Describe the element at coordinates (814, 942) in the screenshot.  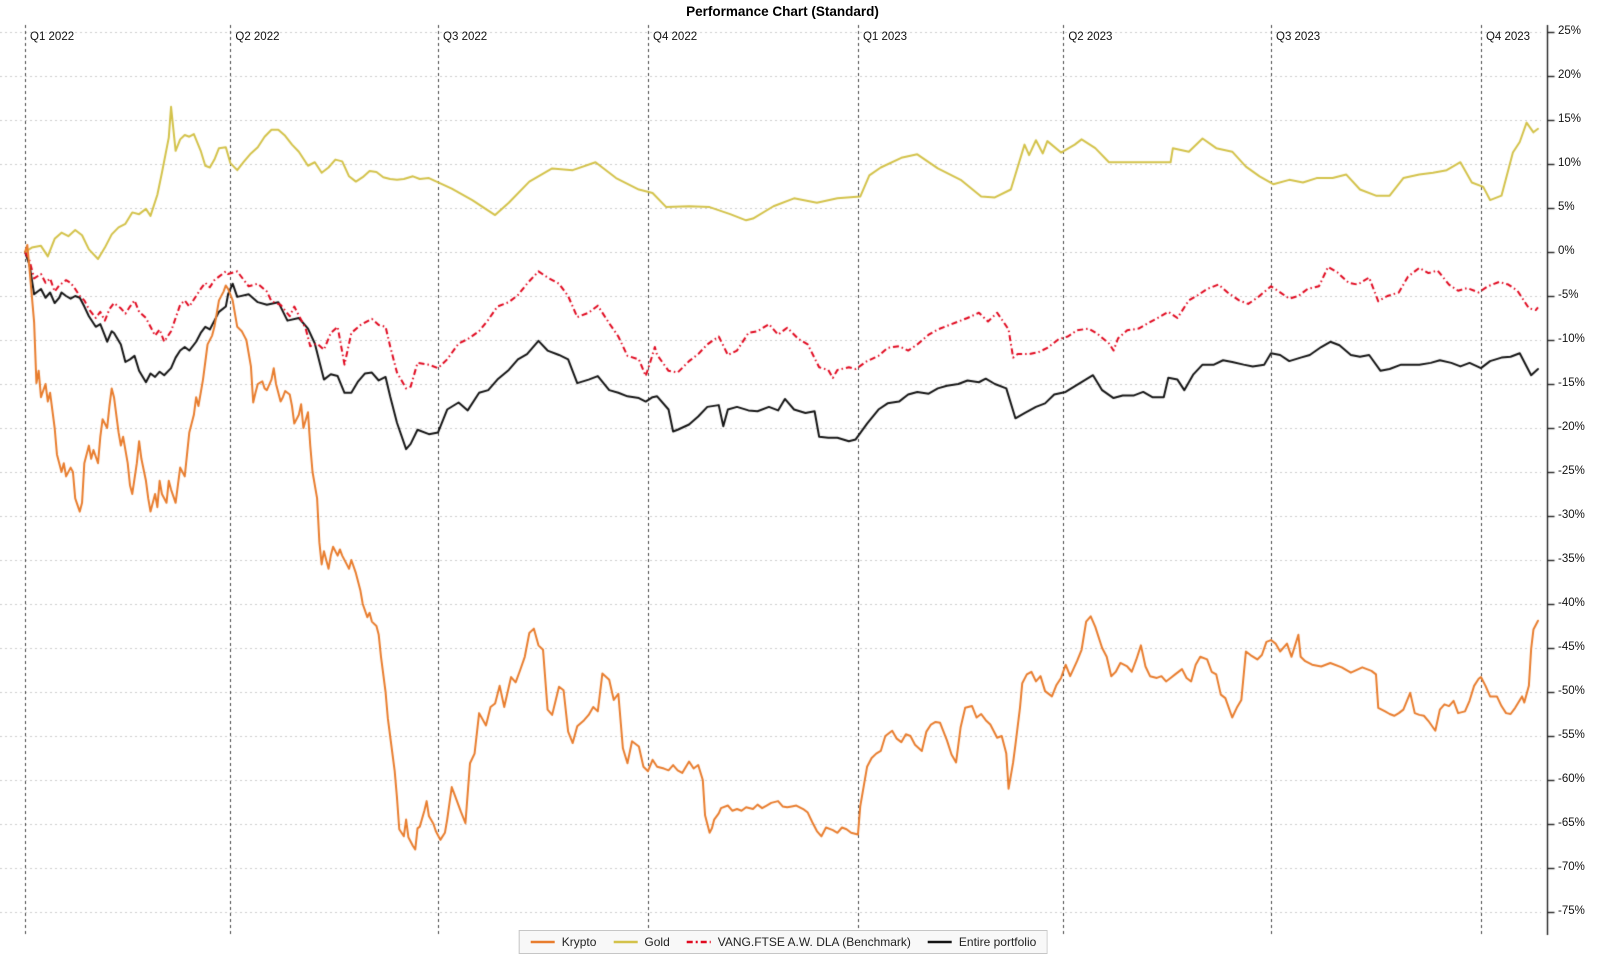
I see `legend-label: VANG.FTSE A.W. DLA (Benchmark)` at that location.